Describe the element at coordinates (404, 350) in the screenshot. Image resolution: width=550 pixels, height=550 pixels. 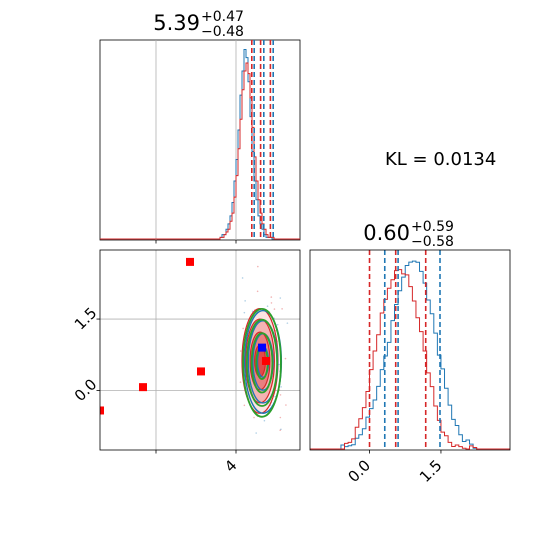
I see `marginal-y-quantile-lines` at that location.